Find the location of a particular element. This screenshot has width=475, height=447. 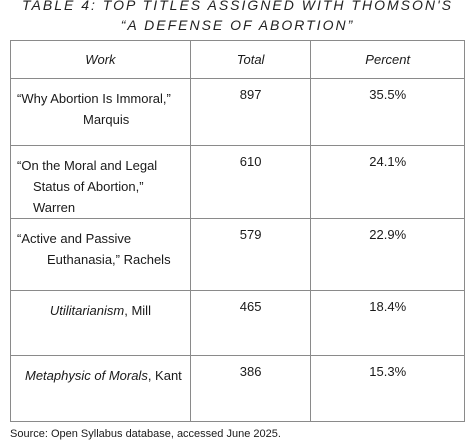

cell-percent: 24.1% is located at coordinates (387, 182).